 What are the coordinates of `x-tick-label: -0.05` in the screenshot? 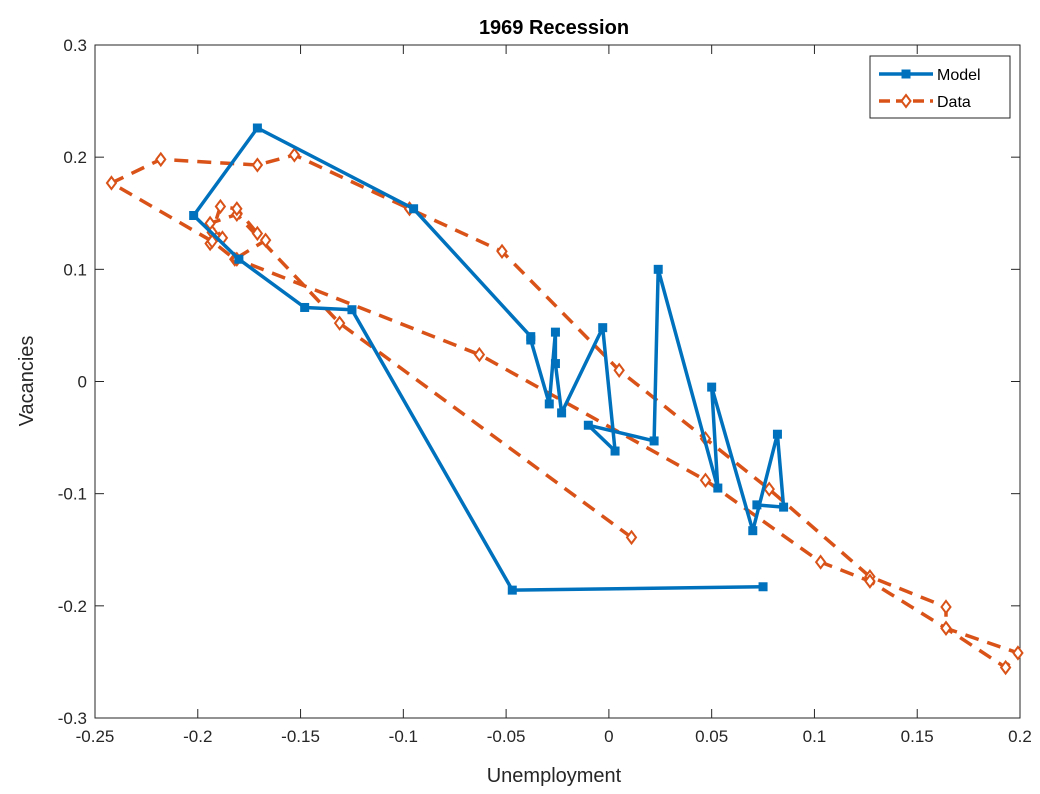 It's located at (506, 736).